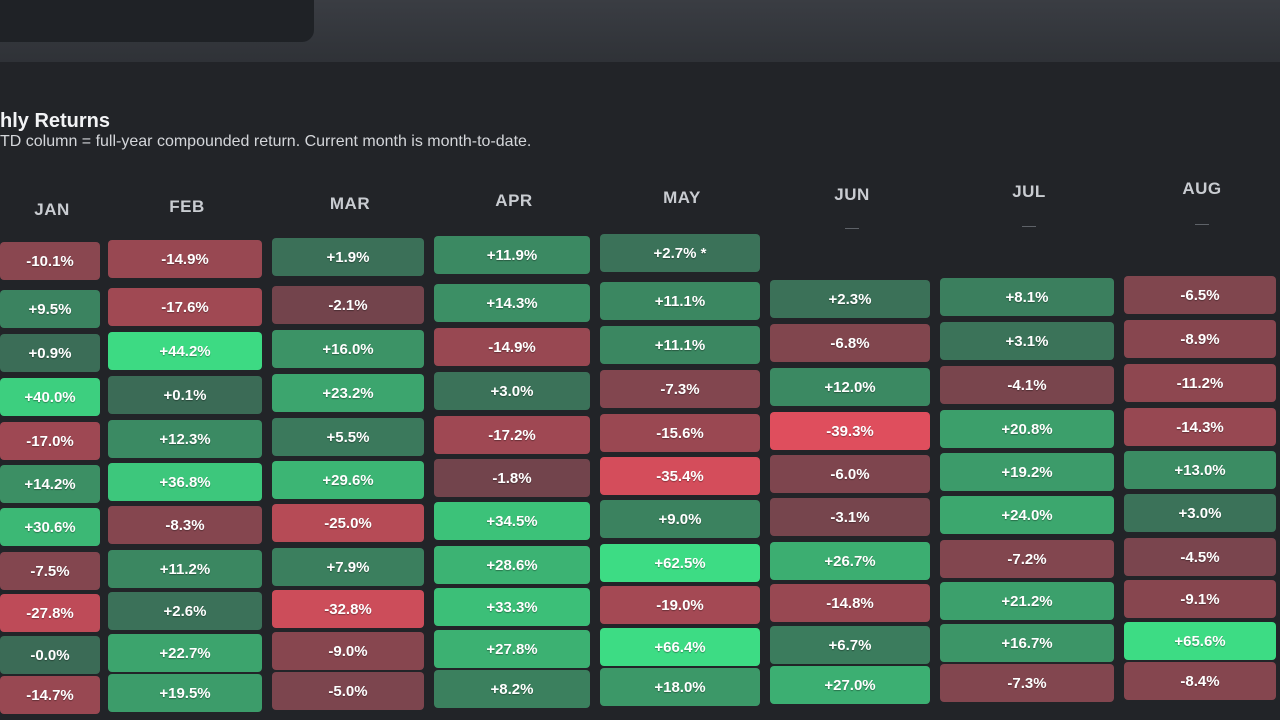  Describe the element at coordinates (512, 478) in the screenshot. I see `return-cell-apr: -1.8%` at that location.